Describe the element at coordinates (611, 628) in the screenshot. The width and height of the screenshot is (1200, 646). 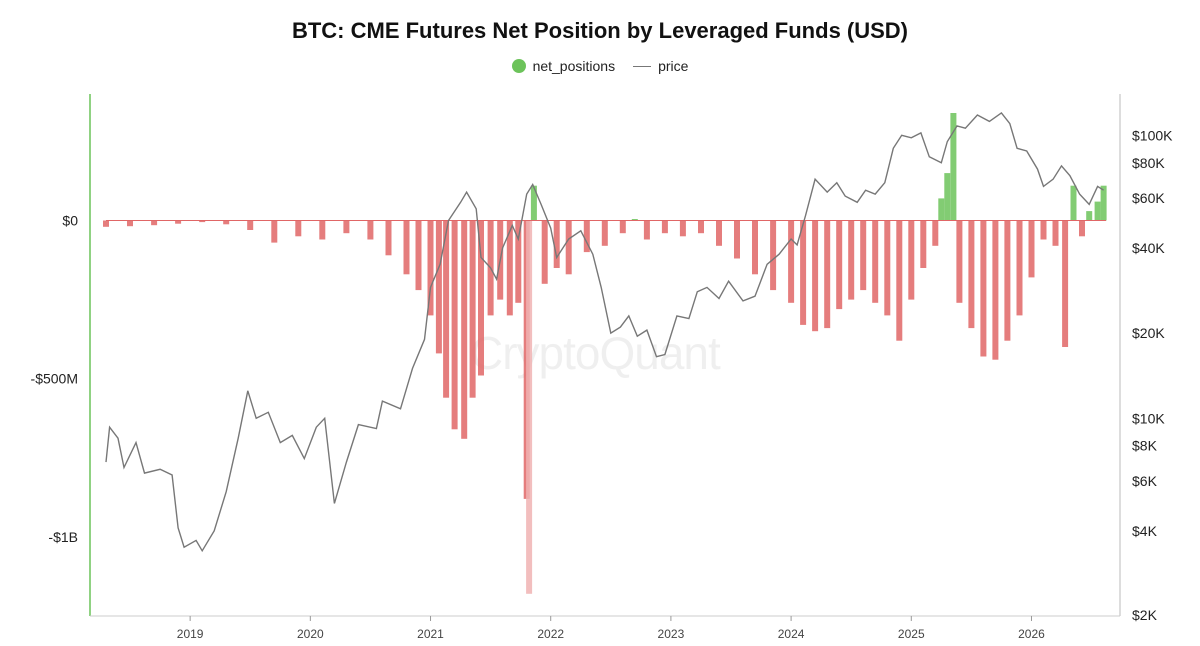
I see `x-axis-ticks: 2019 2020 2021 2022 2023 2024 2025 2026` at that location.